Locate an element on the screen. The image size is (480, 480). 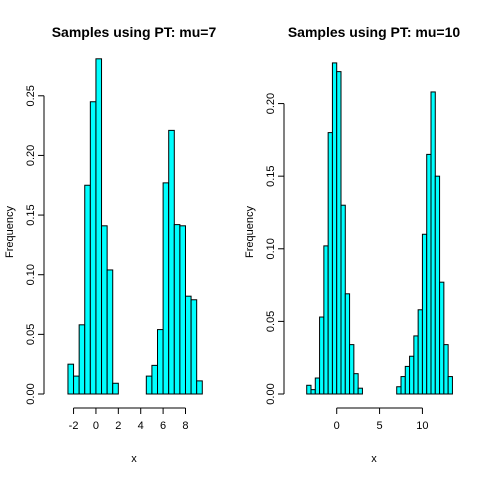
chart-title: Samples using PT: mu=7 is located at coordinates (134, 32).